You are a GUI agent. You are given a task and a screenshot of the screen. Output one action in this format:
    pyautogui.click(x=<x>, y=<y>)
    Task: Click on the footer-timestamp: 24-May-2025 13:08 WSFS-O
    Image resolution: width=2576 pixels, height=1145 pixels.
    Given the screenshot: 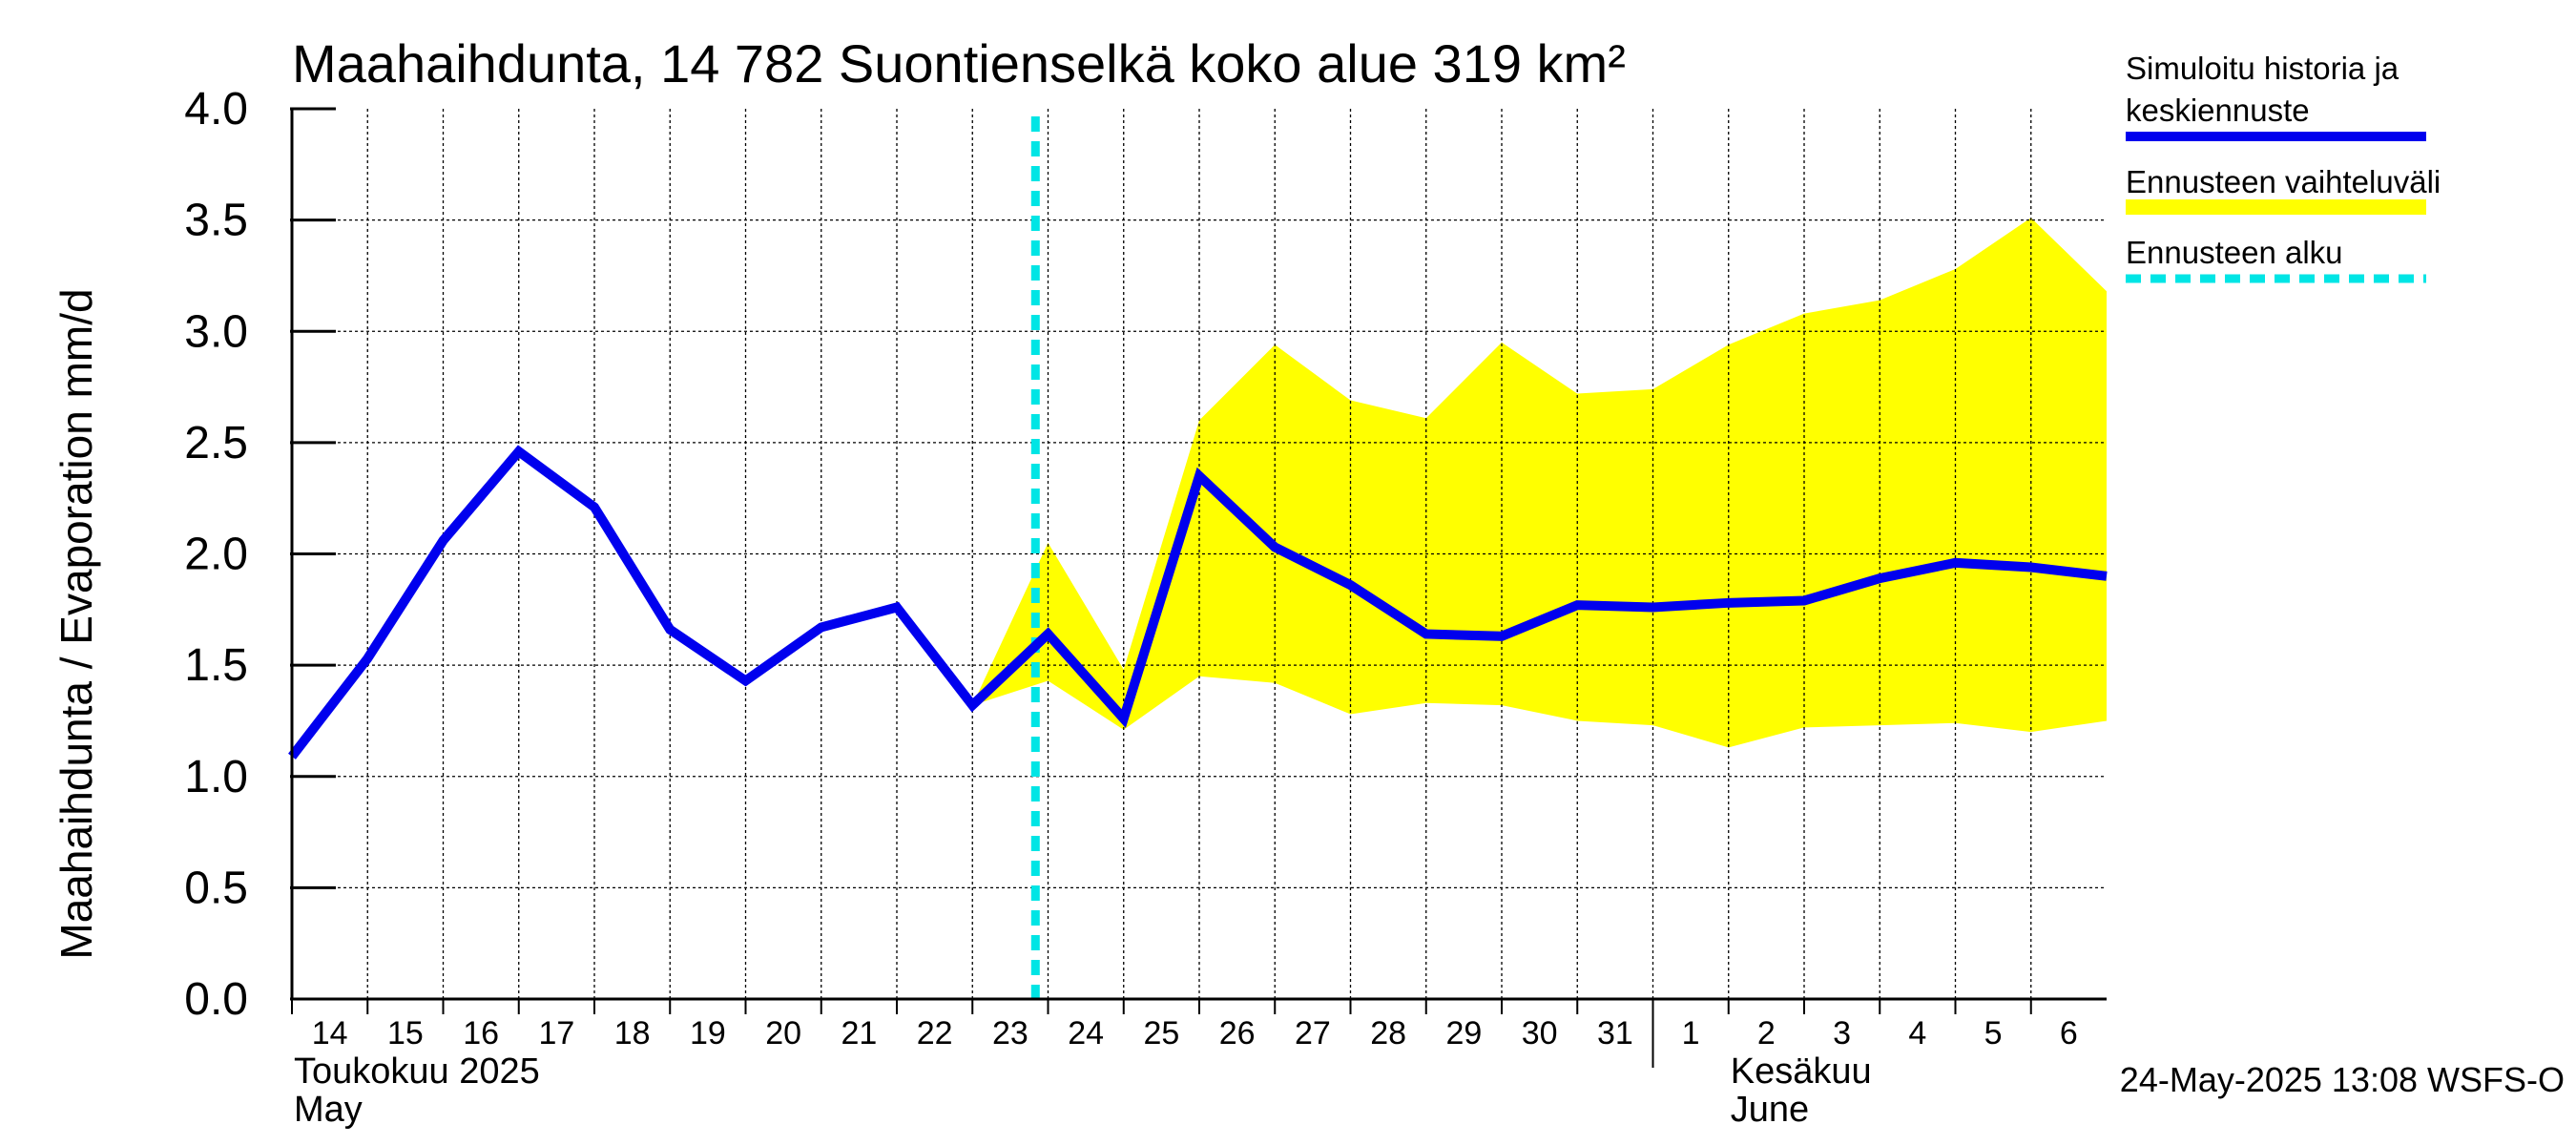 What is the action you would take?
    pyautogui.click(x=2342, y=1079)
    